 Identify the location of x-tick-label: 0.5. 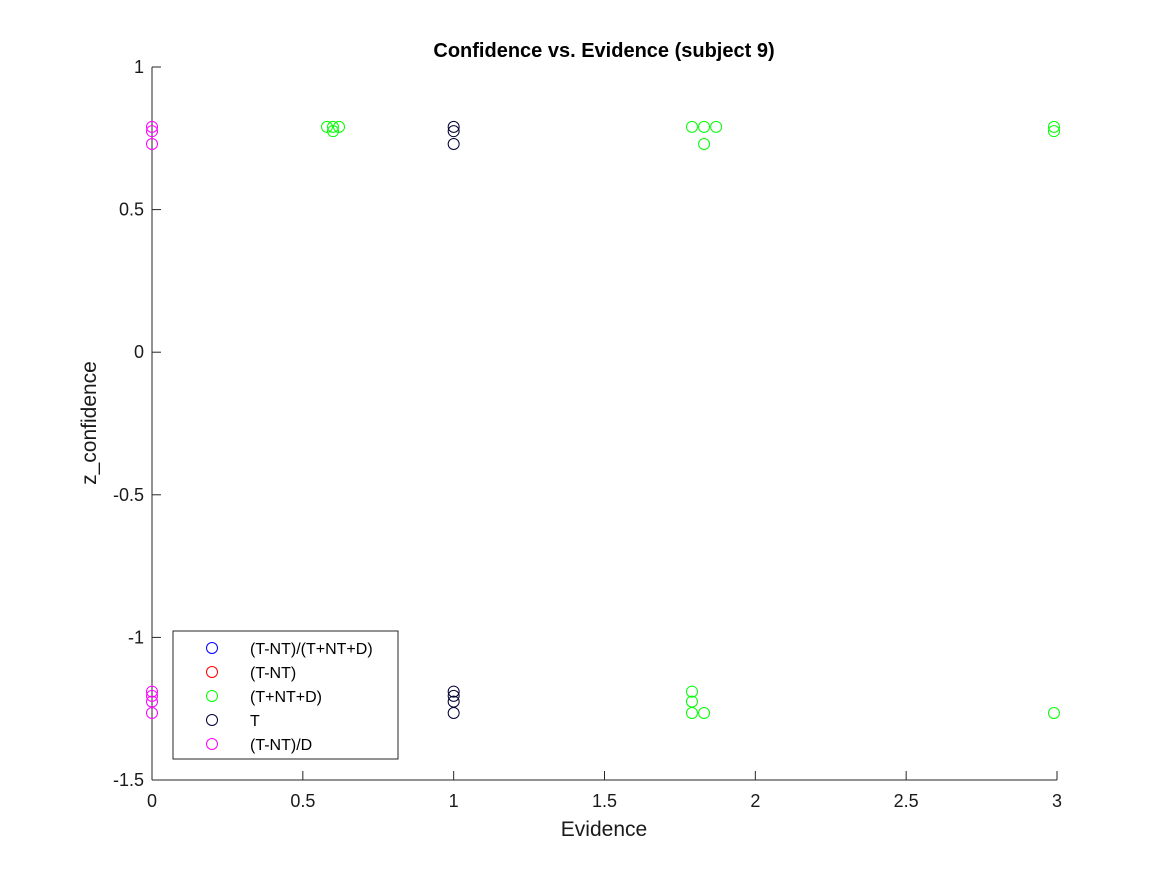
(302, 801).